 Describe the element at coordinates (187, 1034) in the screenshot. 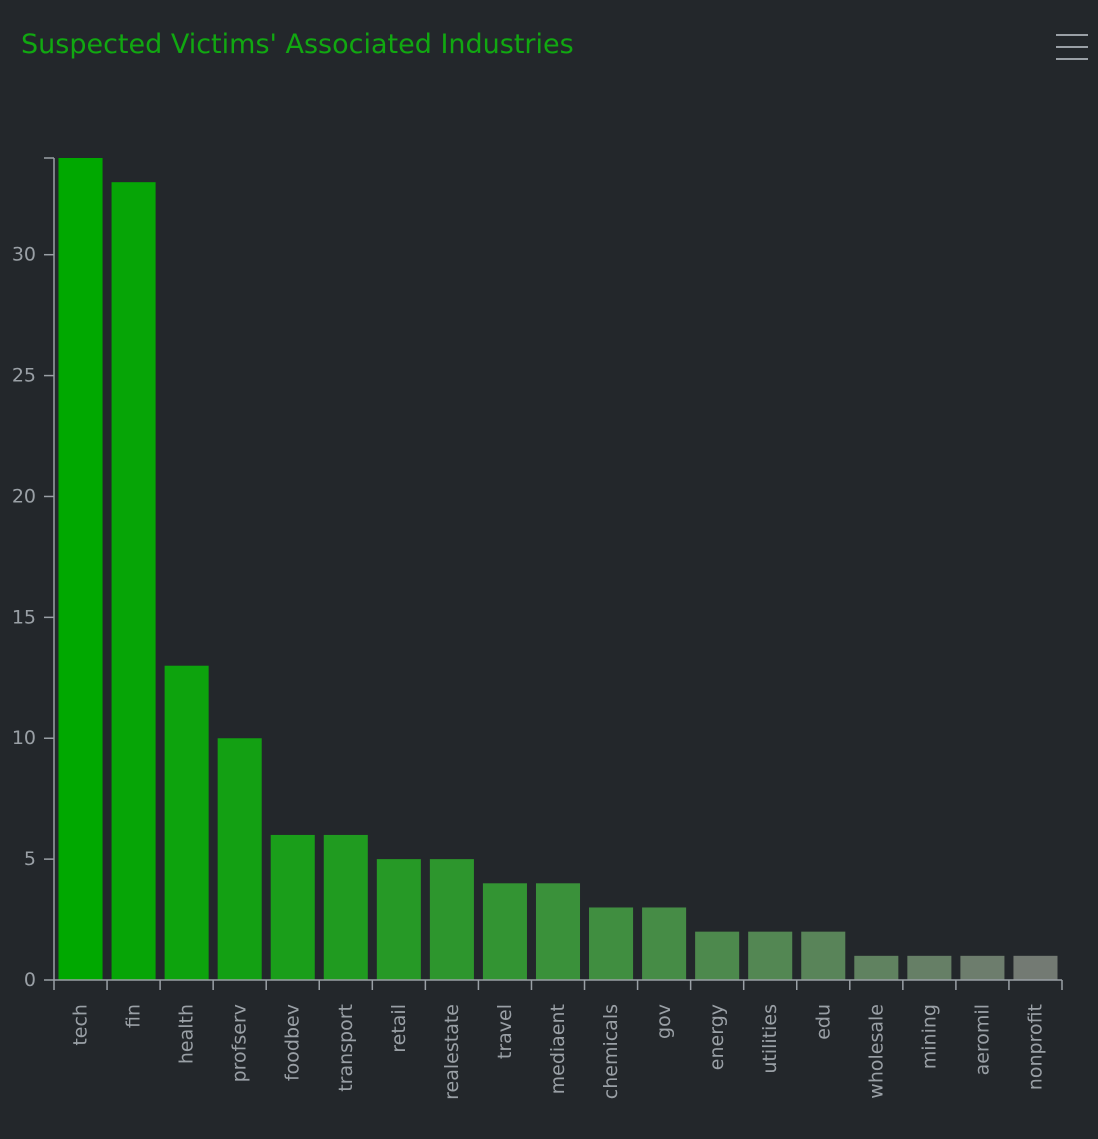

I see `x-tick-label: health` at that location.